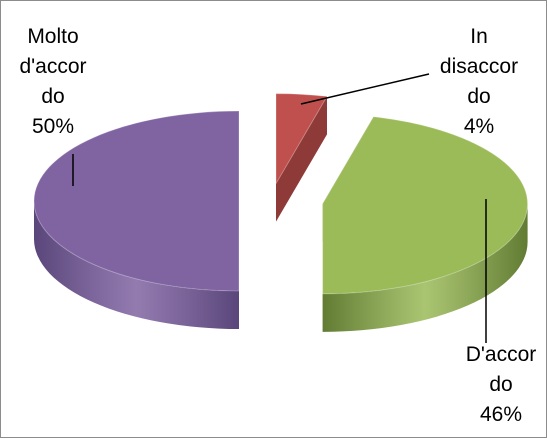 The image size is (547, 439). Describe the element at coordinates (479, 36) in the screenshot. I see `data-label-line: In` at that location.